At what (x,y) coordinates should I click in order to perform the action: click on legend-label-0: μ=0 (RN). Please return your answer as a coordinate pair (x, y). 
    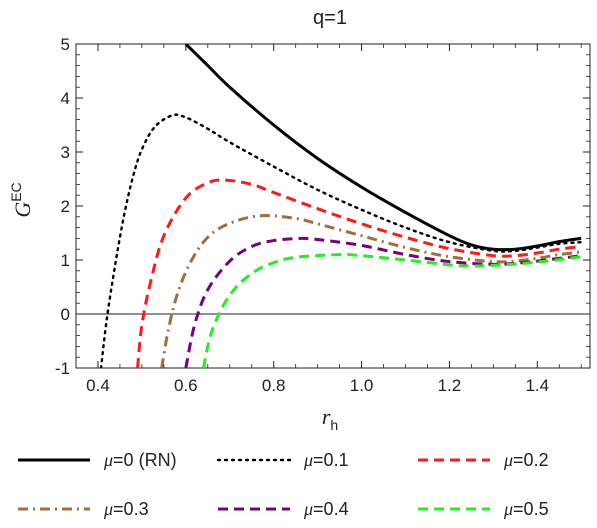
    Looking at the image, I should click on (140, 460).